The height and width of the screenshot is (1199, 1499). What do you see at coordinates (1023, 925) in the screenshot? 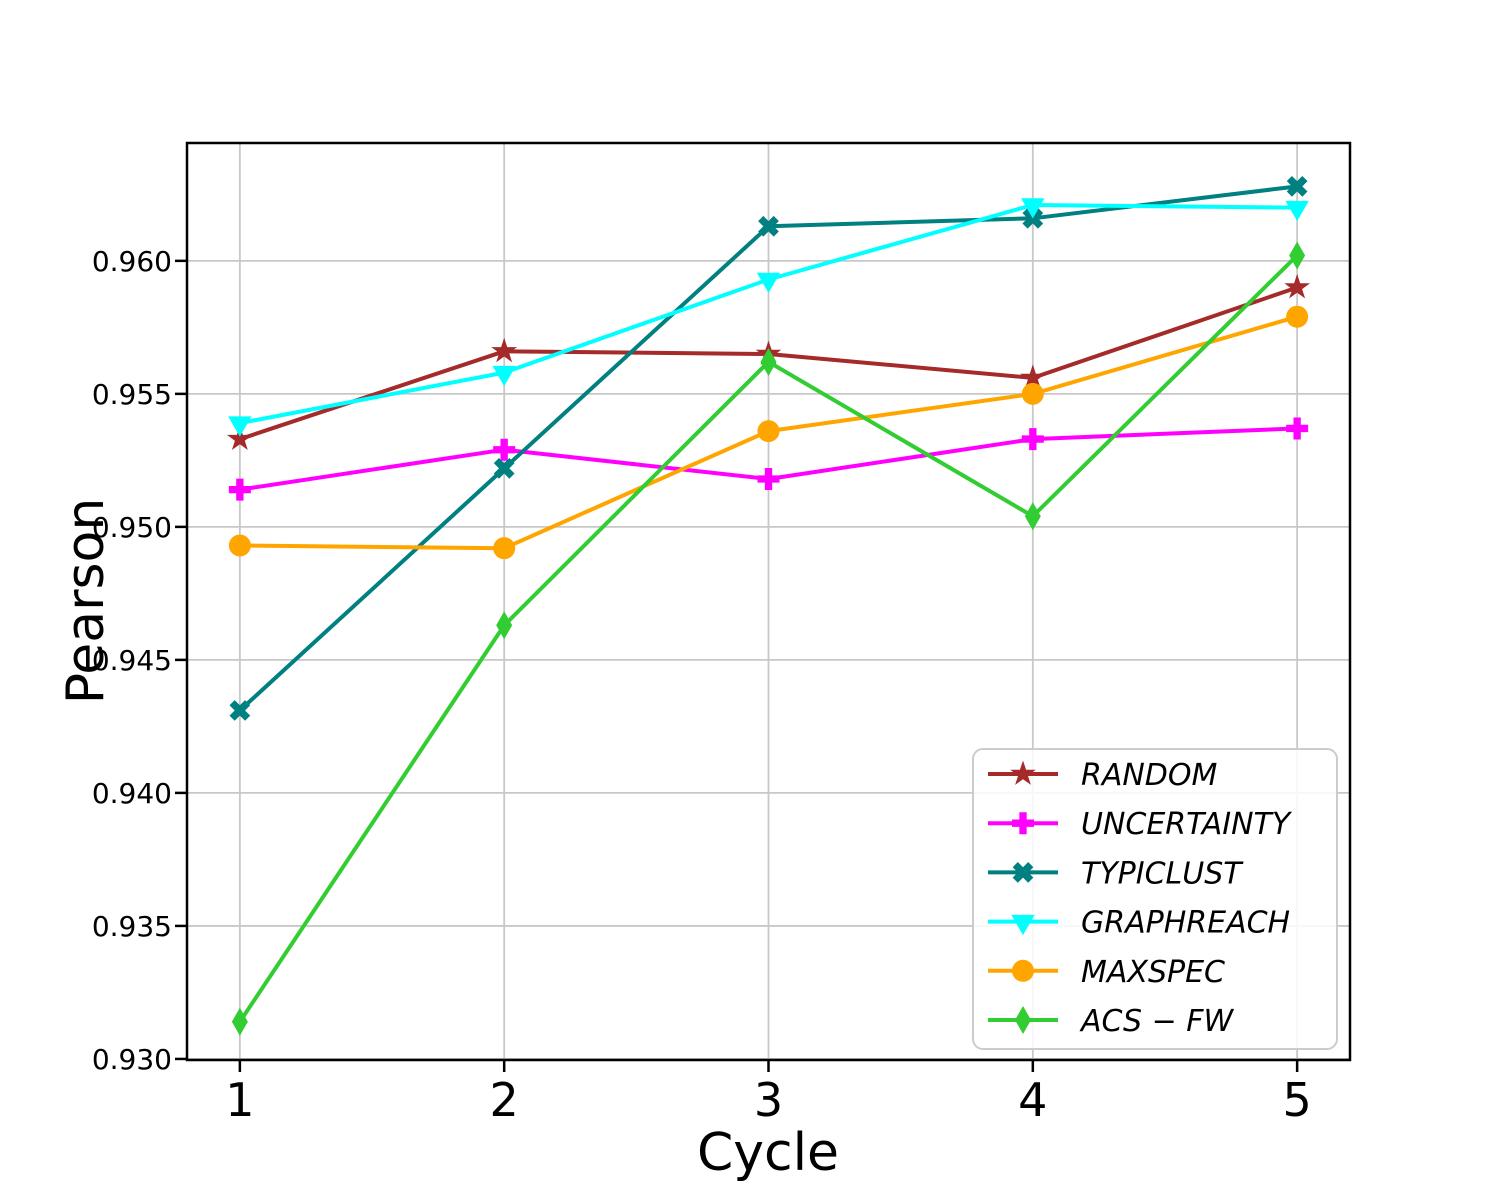
I see `triangle-down-marker-icon` at bounding box center [1023, 925].